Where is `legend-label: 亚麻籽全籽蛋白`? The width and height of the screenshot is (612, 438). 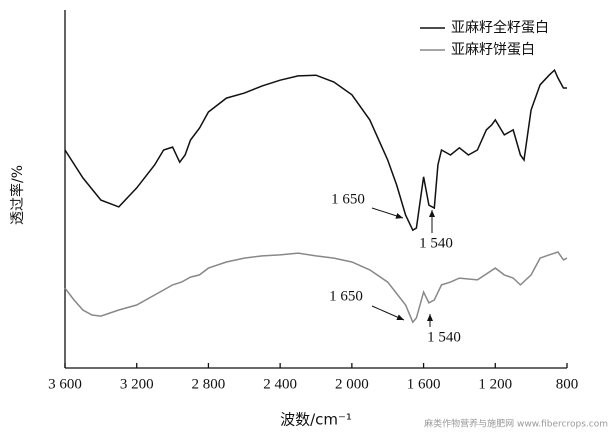
legend-label: 亚麻籽全籽蛋白 is located at coordinates (500, 27).